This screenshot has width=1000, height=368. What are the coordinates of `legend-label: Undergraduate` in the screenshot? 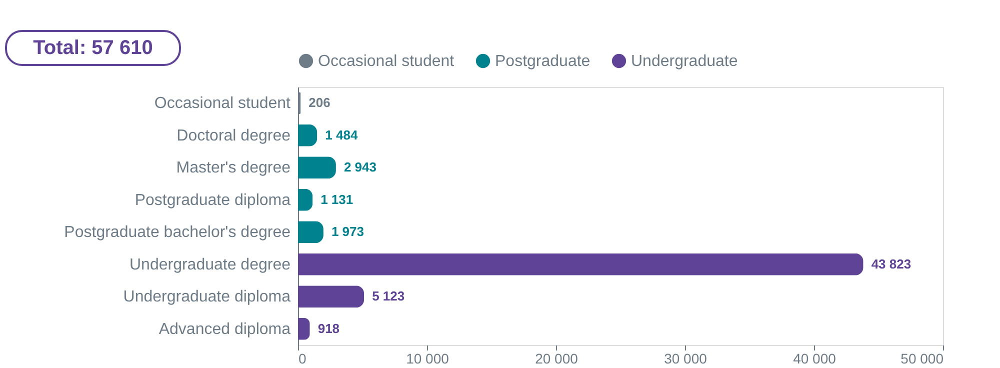 It's located at (684, 61).